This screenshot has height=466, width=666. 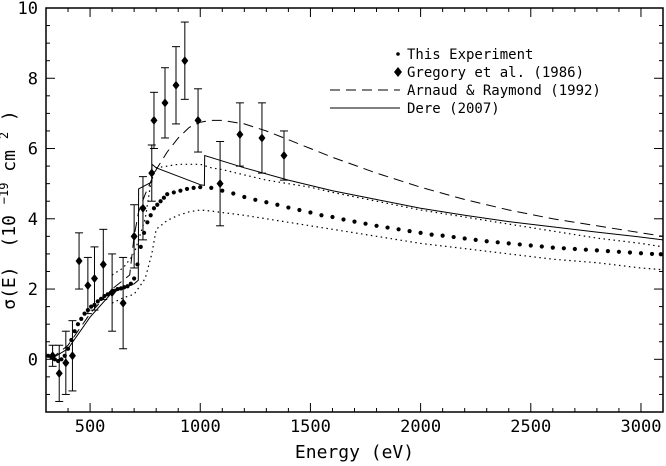 What do you see at coordinates (368, 427) in the screenshot?
I see `x-tick-labels: 500 1000 1500 2000 2500 3000` at bounding box center [368, 427].